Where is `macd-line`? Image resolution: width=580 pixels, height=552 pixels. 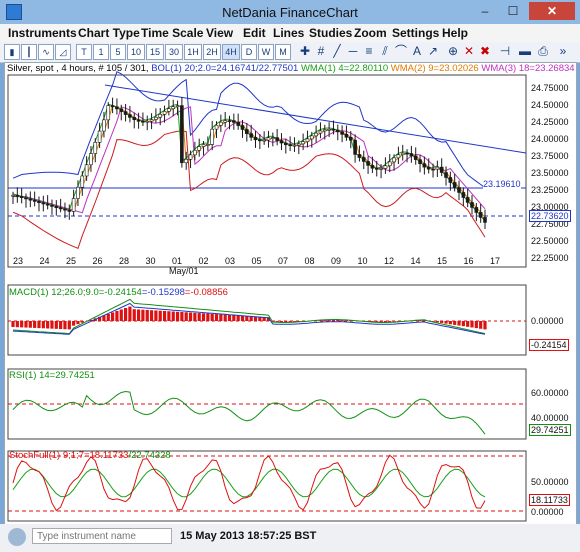
macd-line is located at coordinates (249, 316).